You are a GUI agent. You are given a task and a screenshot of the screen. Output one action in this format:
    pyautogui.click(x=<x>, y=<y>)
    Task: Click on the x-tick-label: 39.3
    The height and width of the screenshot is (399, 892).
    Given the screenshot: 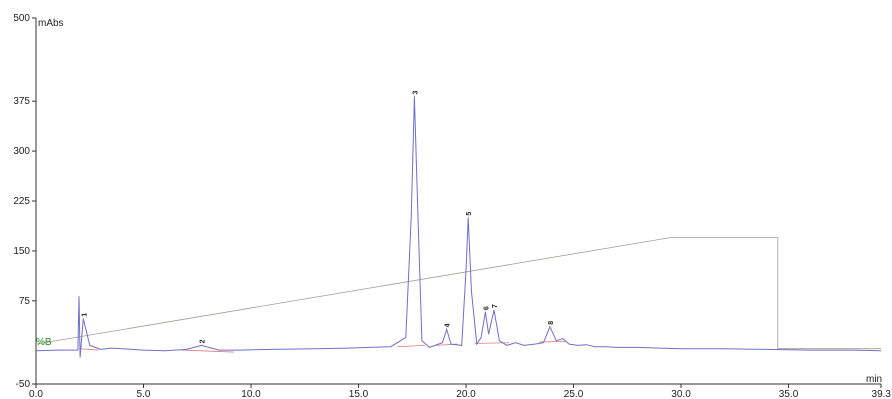 What is the action you would take?
    pyautogui.click(x=882, y=394)
    